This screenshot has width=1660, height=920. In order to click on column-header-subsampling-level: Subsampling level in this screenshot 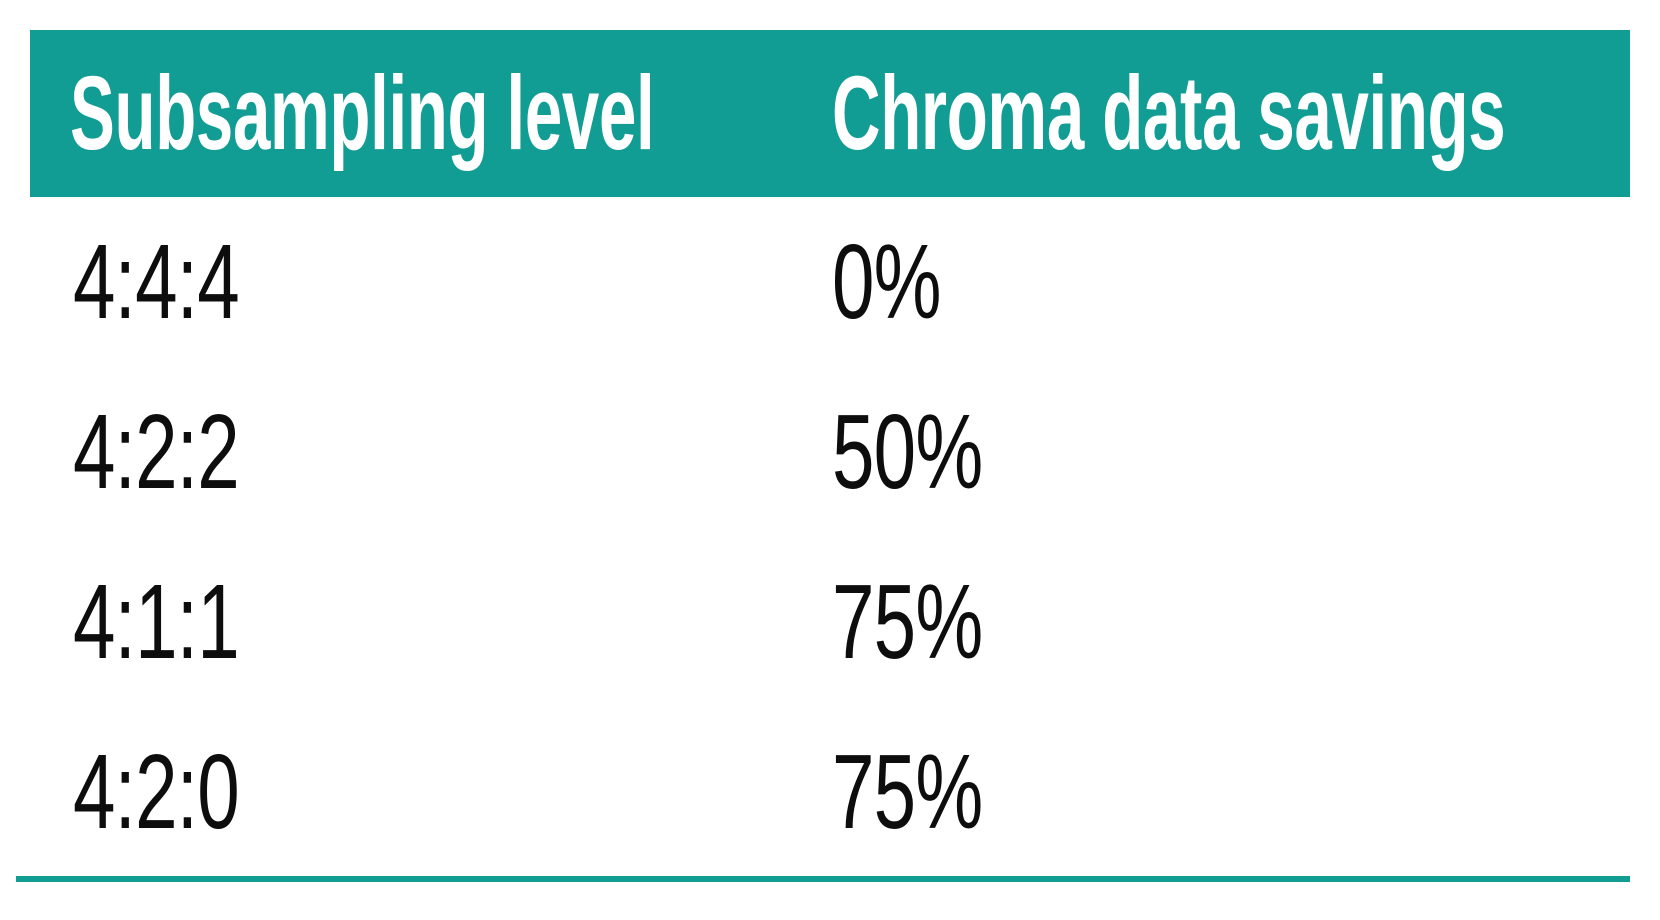, I will do `click(431, 113)`.